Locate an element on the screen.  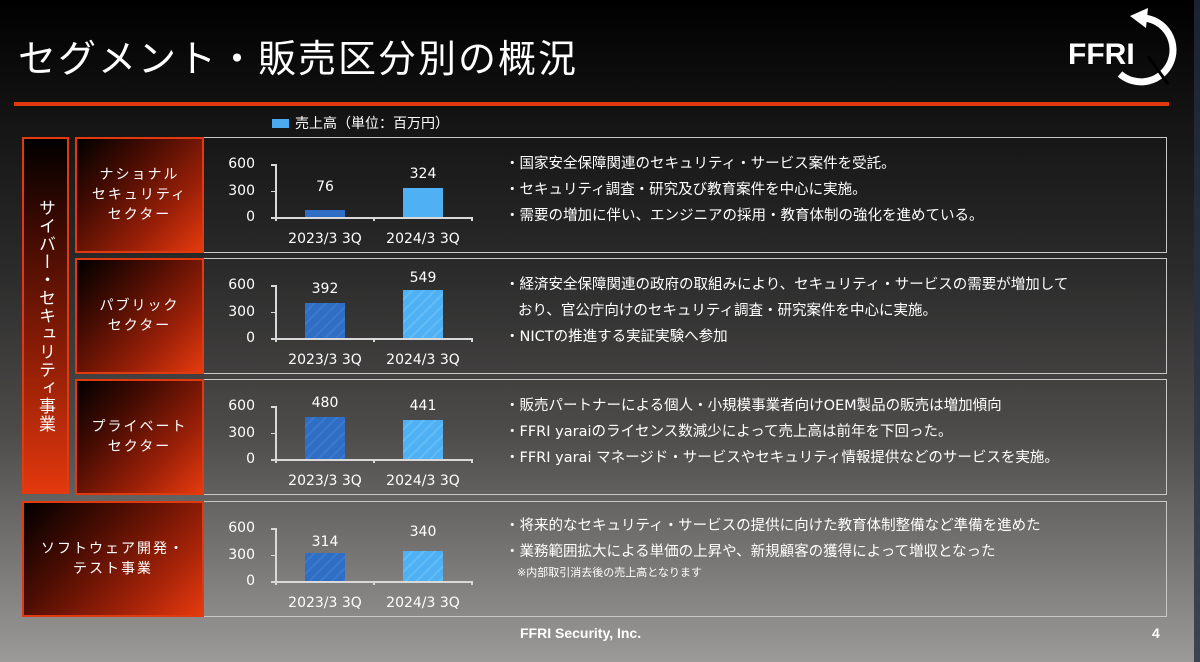
segment-label-cyber-security: サイバー・セキュリティ事業 is located at coordinates (45, 315).